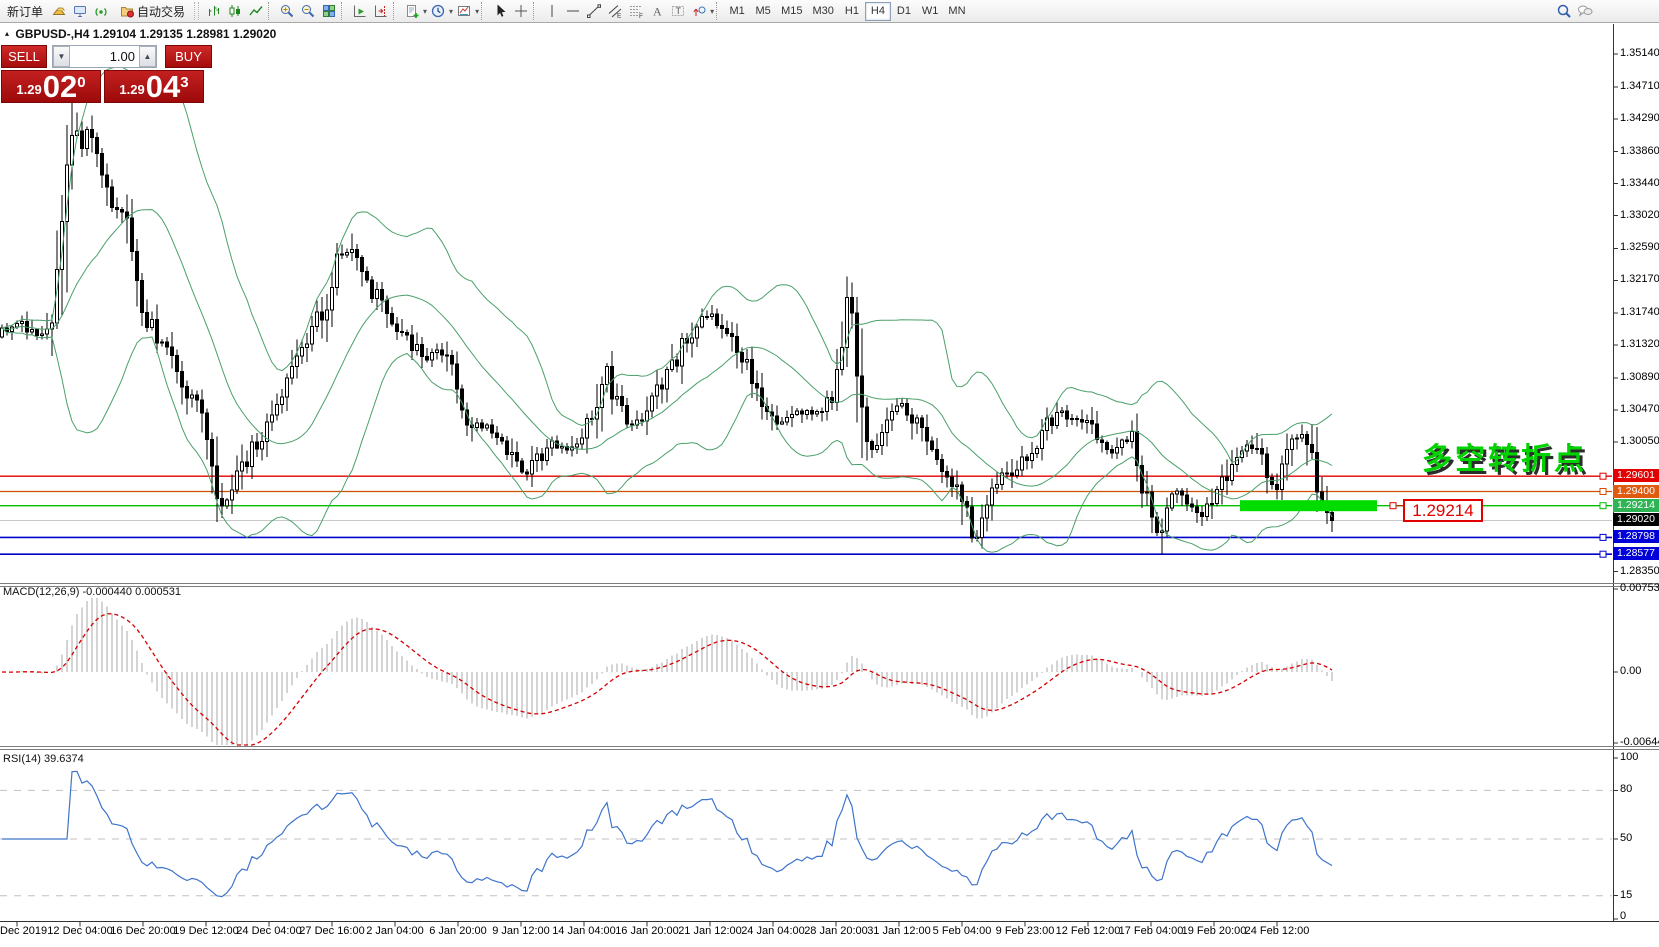 This screenshot has height=947, width=1659. What do you see at coordinates (763, 11) in the screenshot?
I see `timeframe-button-m5: M5` at bounding box center [763, 11].